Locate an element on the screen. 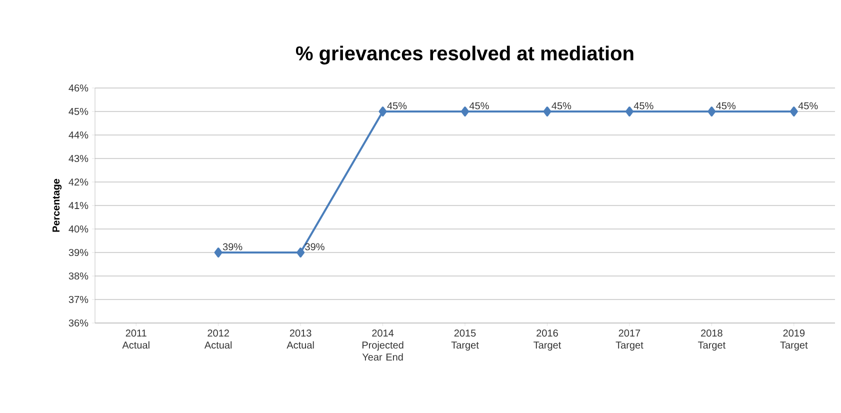  x-tick-label: 2015 Target is located at coordinates (465, 340).